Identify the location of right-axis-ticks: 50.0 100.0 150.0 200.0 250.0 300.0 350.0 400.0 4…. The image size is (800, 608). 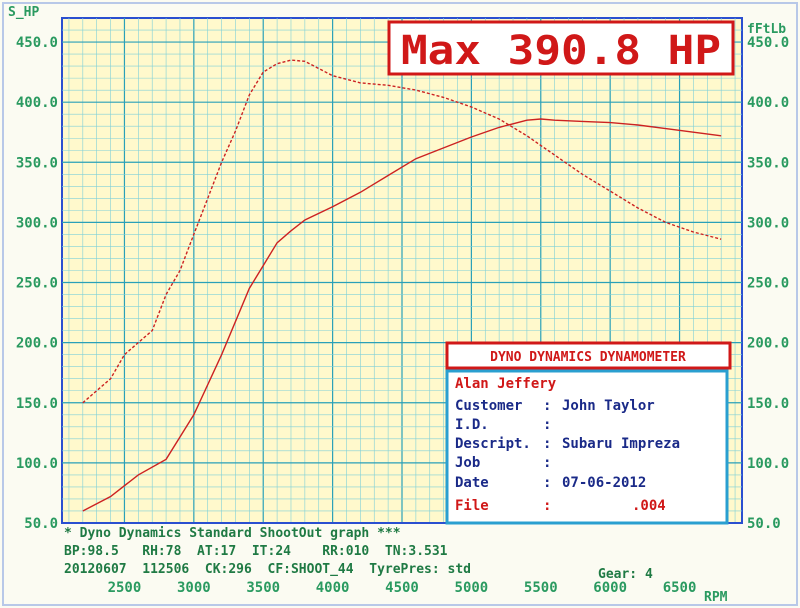
(768, 283).